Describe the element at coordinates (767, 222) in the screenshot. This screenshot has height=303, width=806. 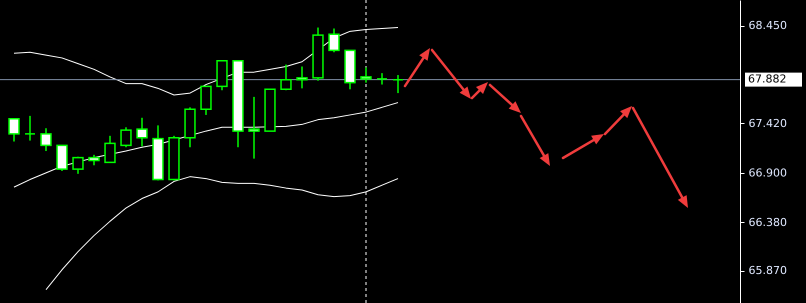
I see `y-tick-label: 66.380` at that location.